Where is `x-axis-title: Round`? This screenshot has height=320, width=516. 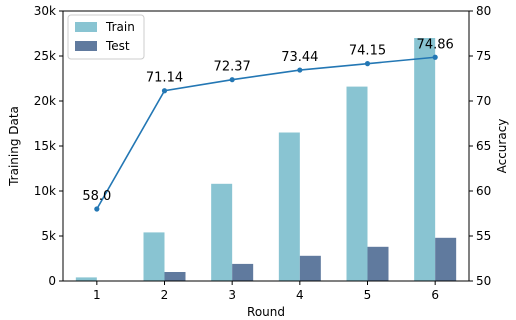 x-axis-title: Round is located at coordinates (266, 312).